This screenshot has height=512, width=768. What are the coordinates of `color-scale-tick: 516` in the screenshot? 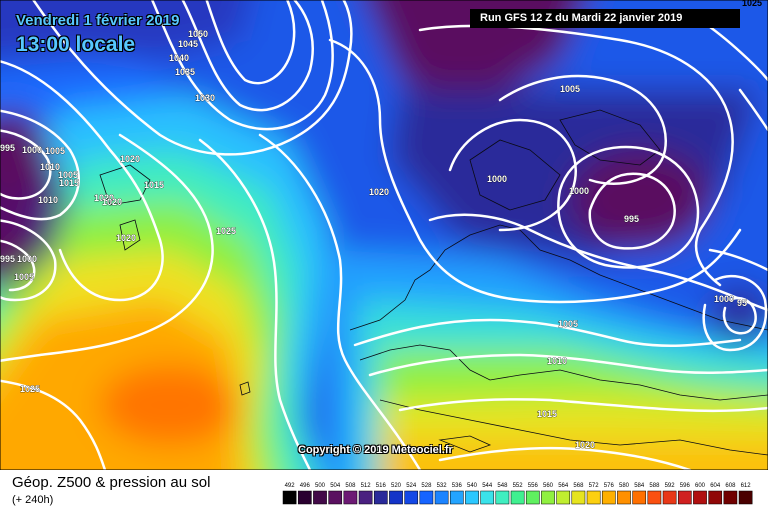 It's located at (381, 486).